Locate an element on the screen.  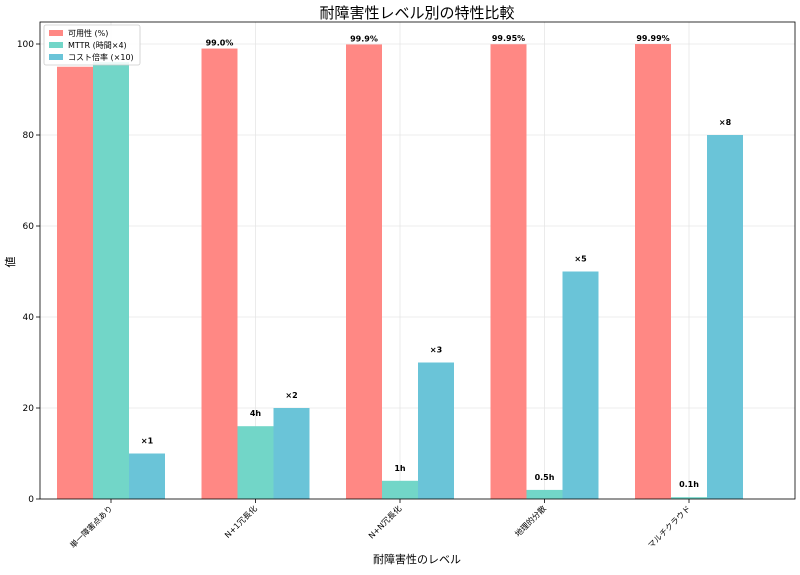
legend-label: コスト倍率 (×10) is located at coordinates (101, 57).